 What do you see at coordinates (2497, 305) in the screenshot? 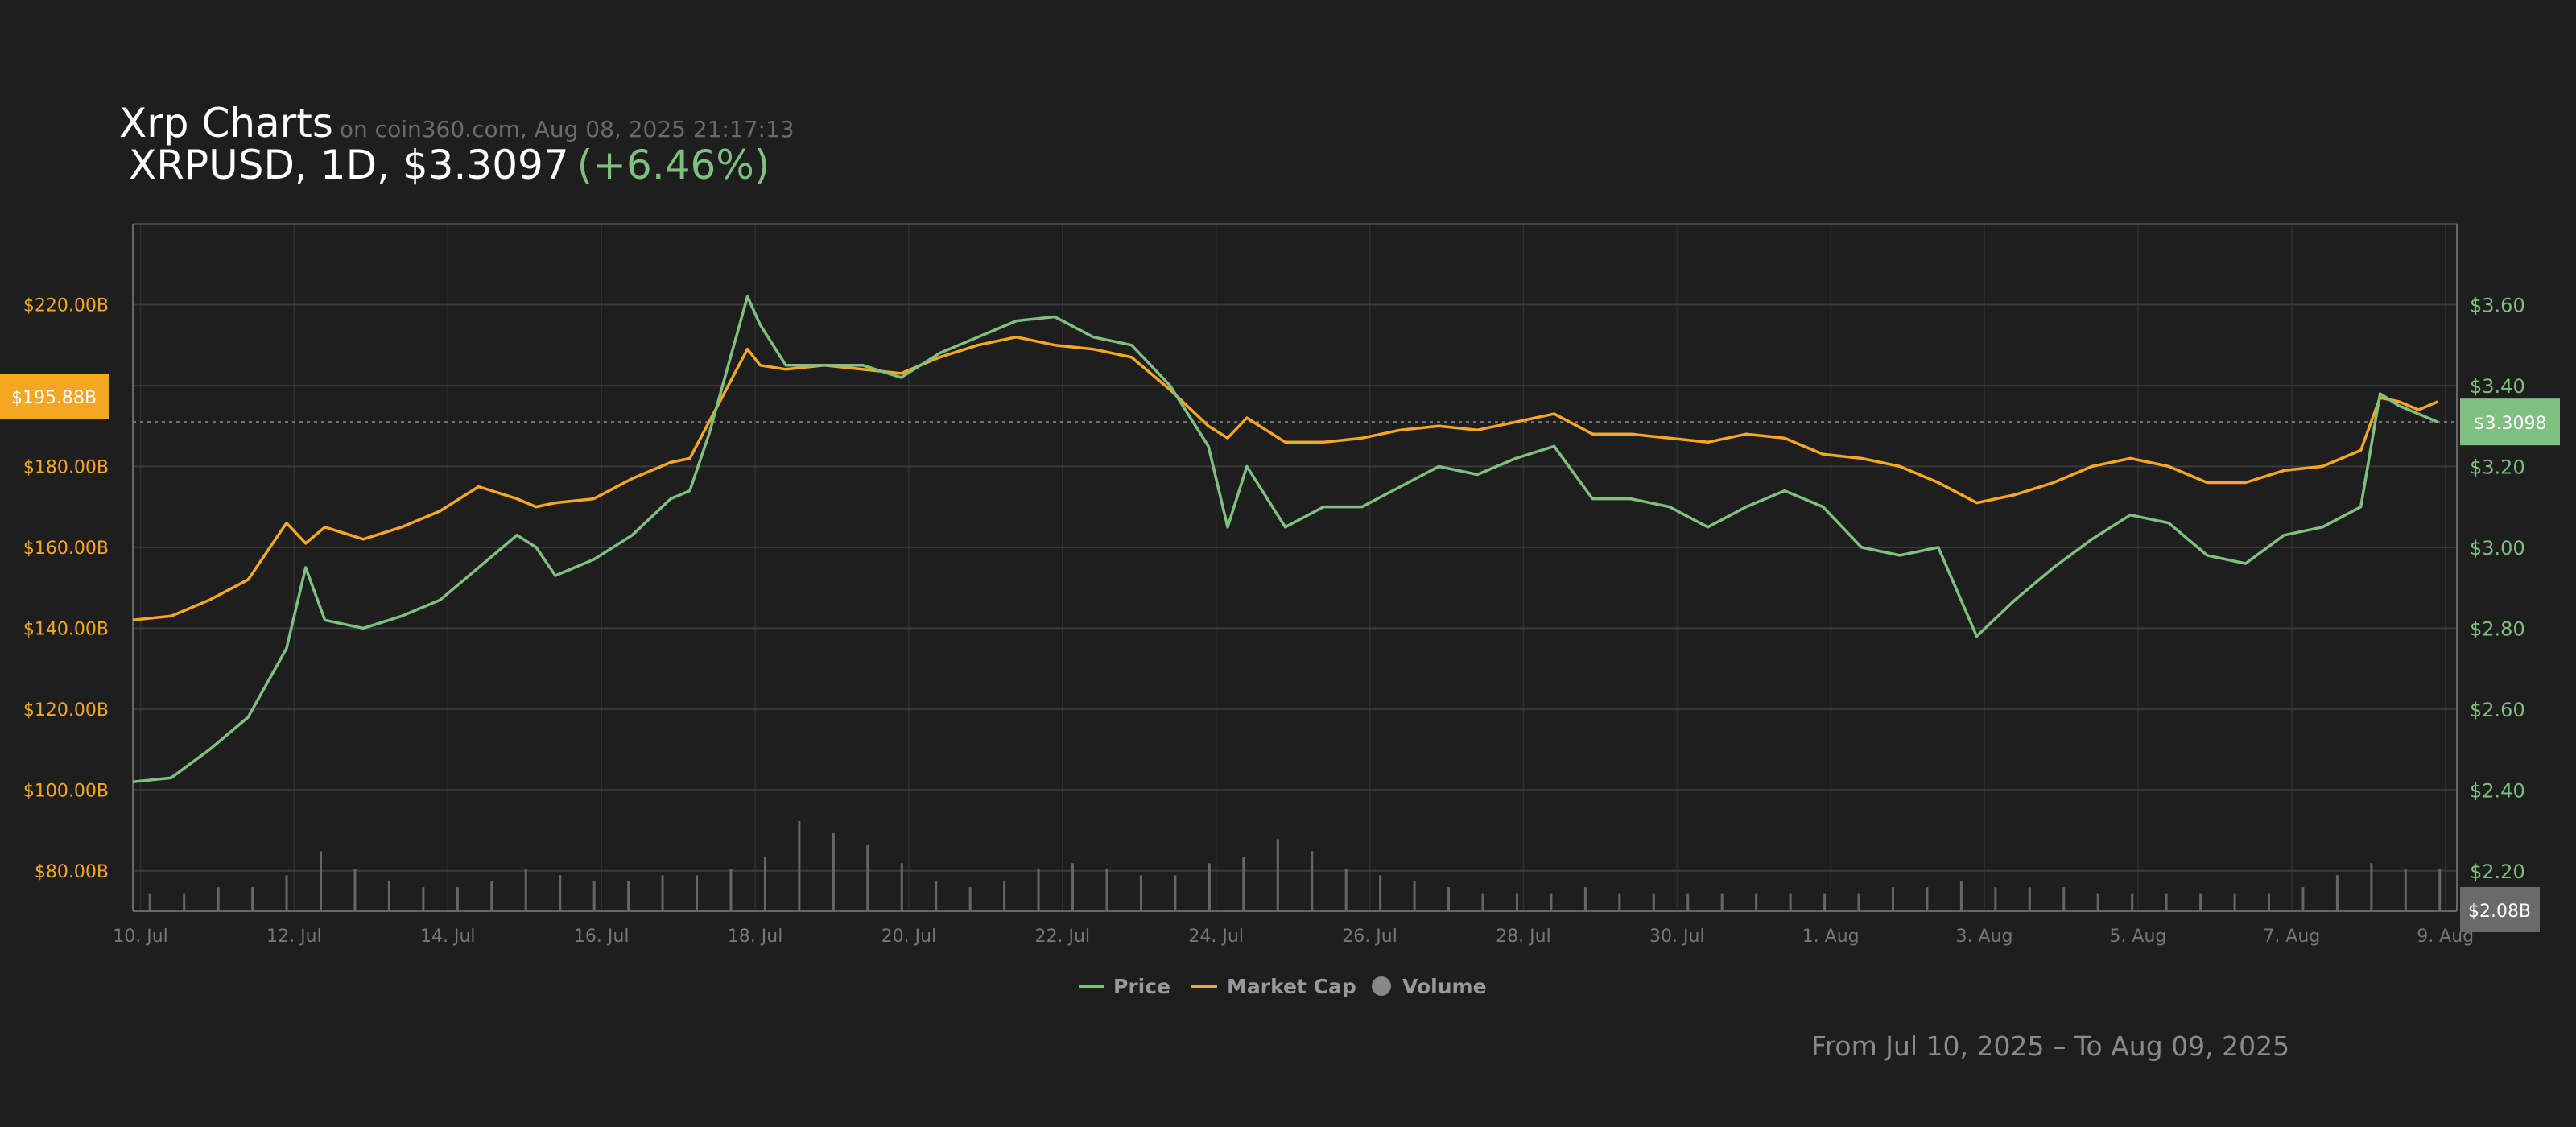
I see `y-right-tick-label: $3.60` at bounding box center [2497, 305].